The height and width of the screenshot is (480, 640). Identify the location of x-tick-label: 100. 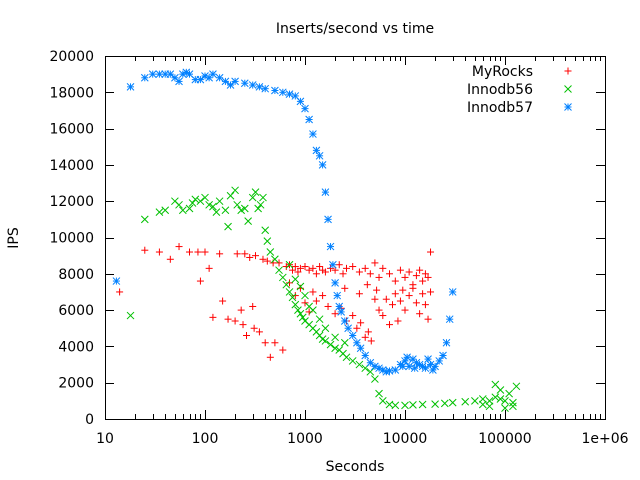
(205, 439).